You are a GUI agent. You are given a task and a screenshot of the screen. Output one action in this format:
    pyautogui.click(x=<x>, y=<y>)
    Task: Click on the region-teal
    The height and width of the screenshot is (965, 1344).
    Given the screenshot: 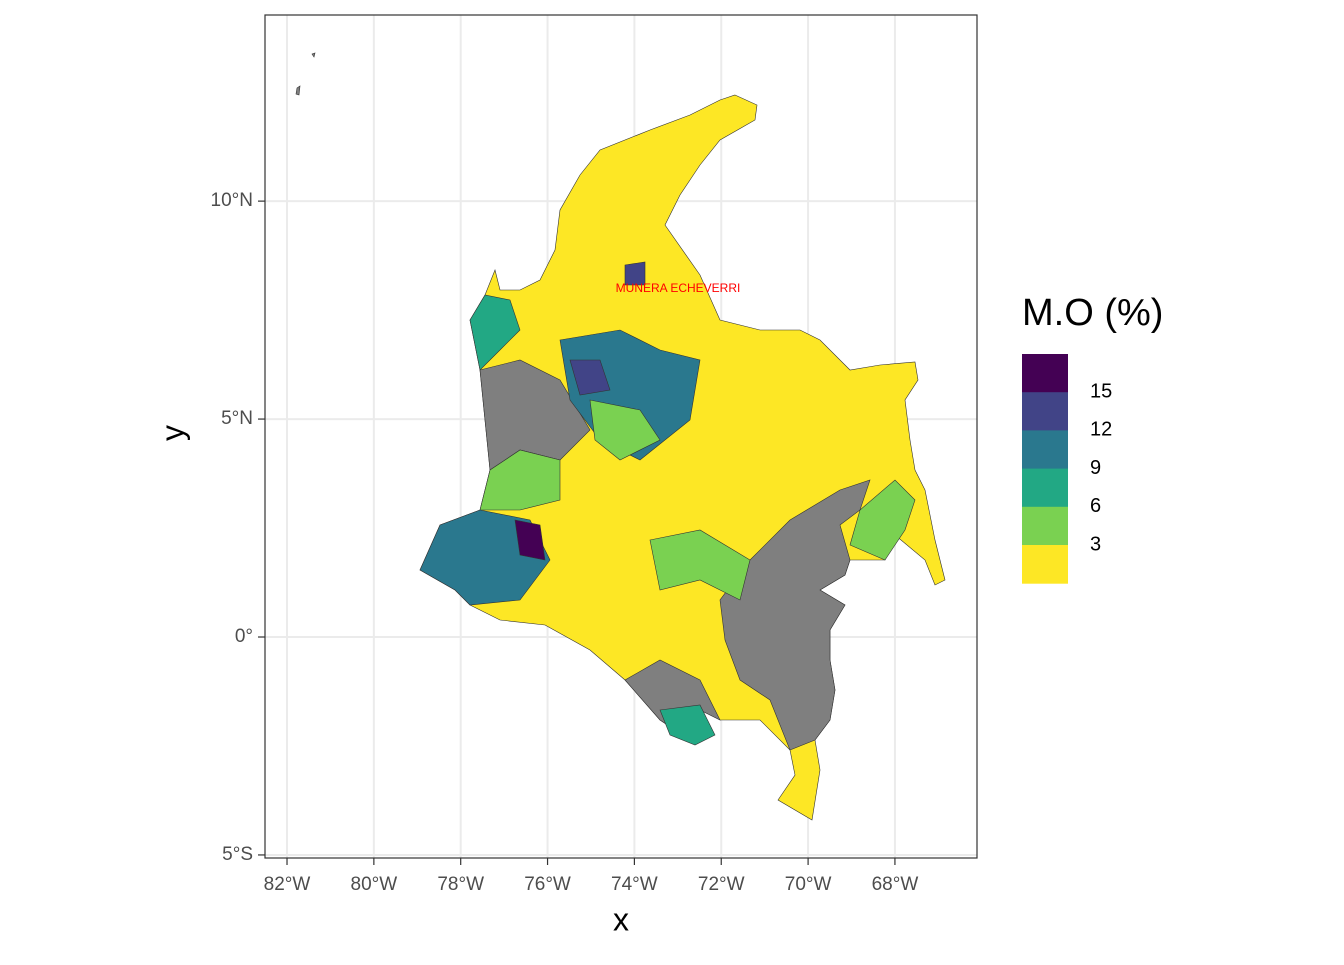 What is the action you would take?
    pyautogui.click(x=687, y=725)
    